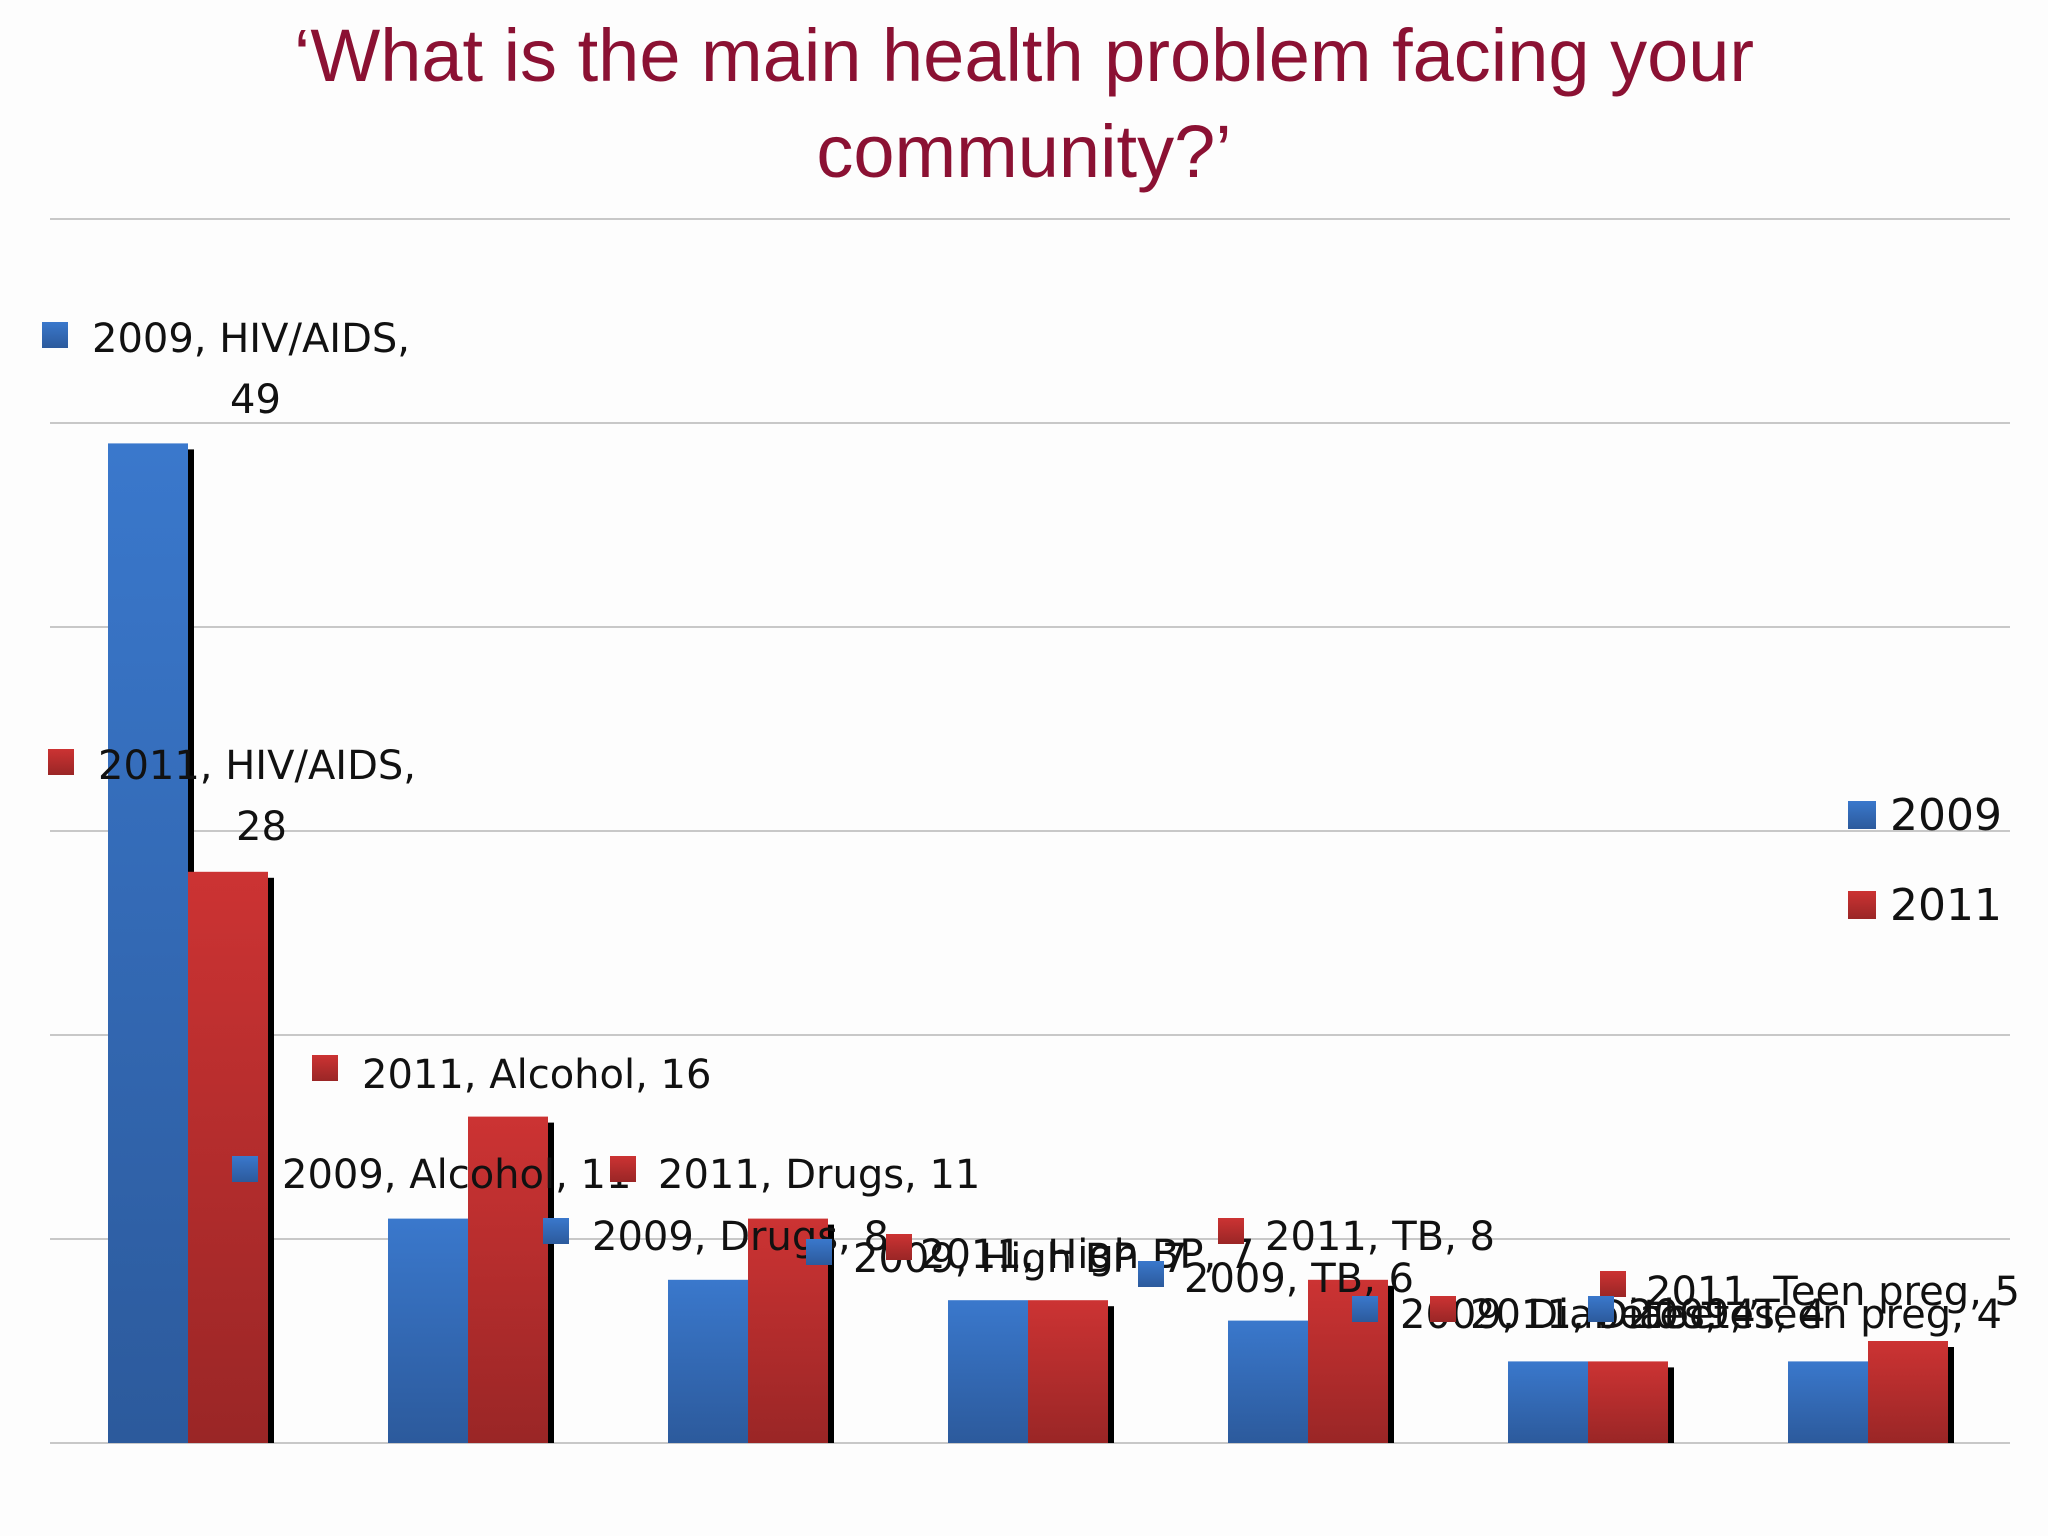 The image size is (2048, 1536). Describe the element at coordinates (1087, 1255) in the screenshot. I see `data-label-7: 2011, High BP, 7` at that location.